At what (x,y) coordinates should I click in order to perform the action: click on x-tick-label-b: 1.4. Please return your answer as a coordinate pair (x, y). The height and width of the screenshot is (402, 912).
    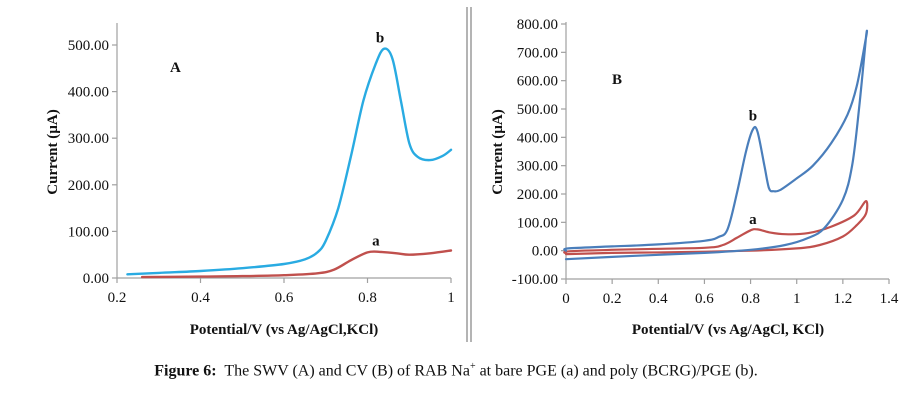
    Looking at the image, I should click on (889, 299).